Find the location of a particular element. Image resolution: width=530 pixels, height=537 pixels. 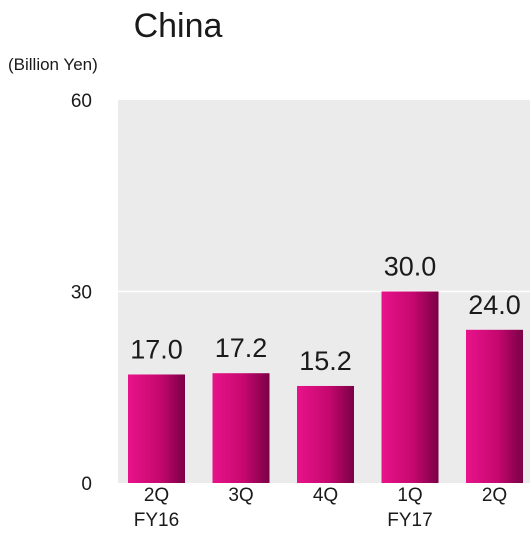

chart-title: China is located at coordinates (178, 26).